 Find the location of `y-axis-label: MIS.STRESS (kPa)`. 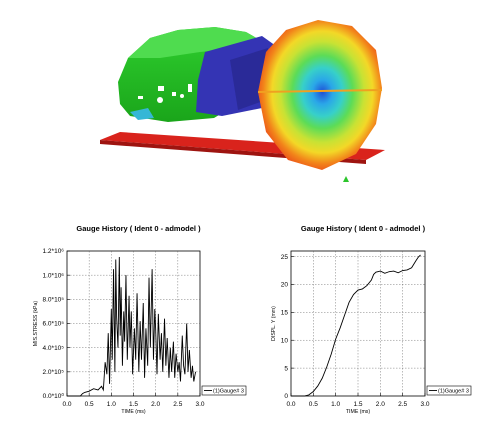

y-axis-label: MIS.STRESS (kPa) is located at coordinates (36, 324).